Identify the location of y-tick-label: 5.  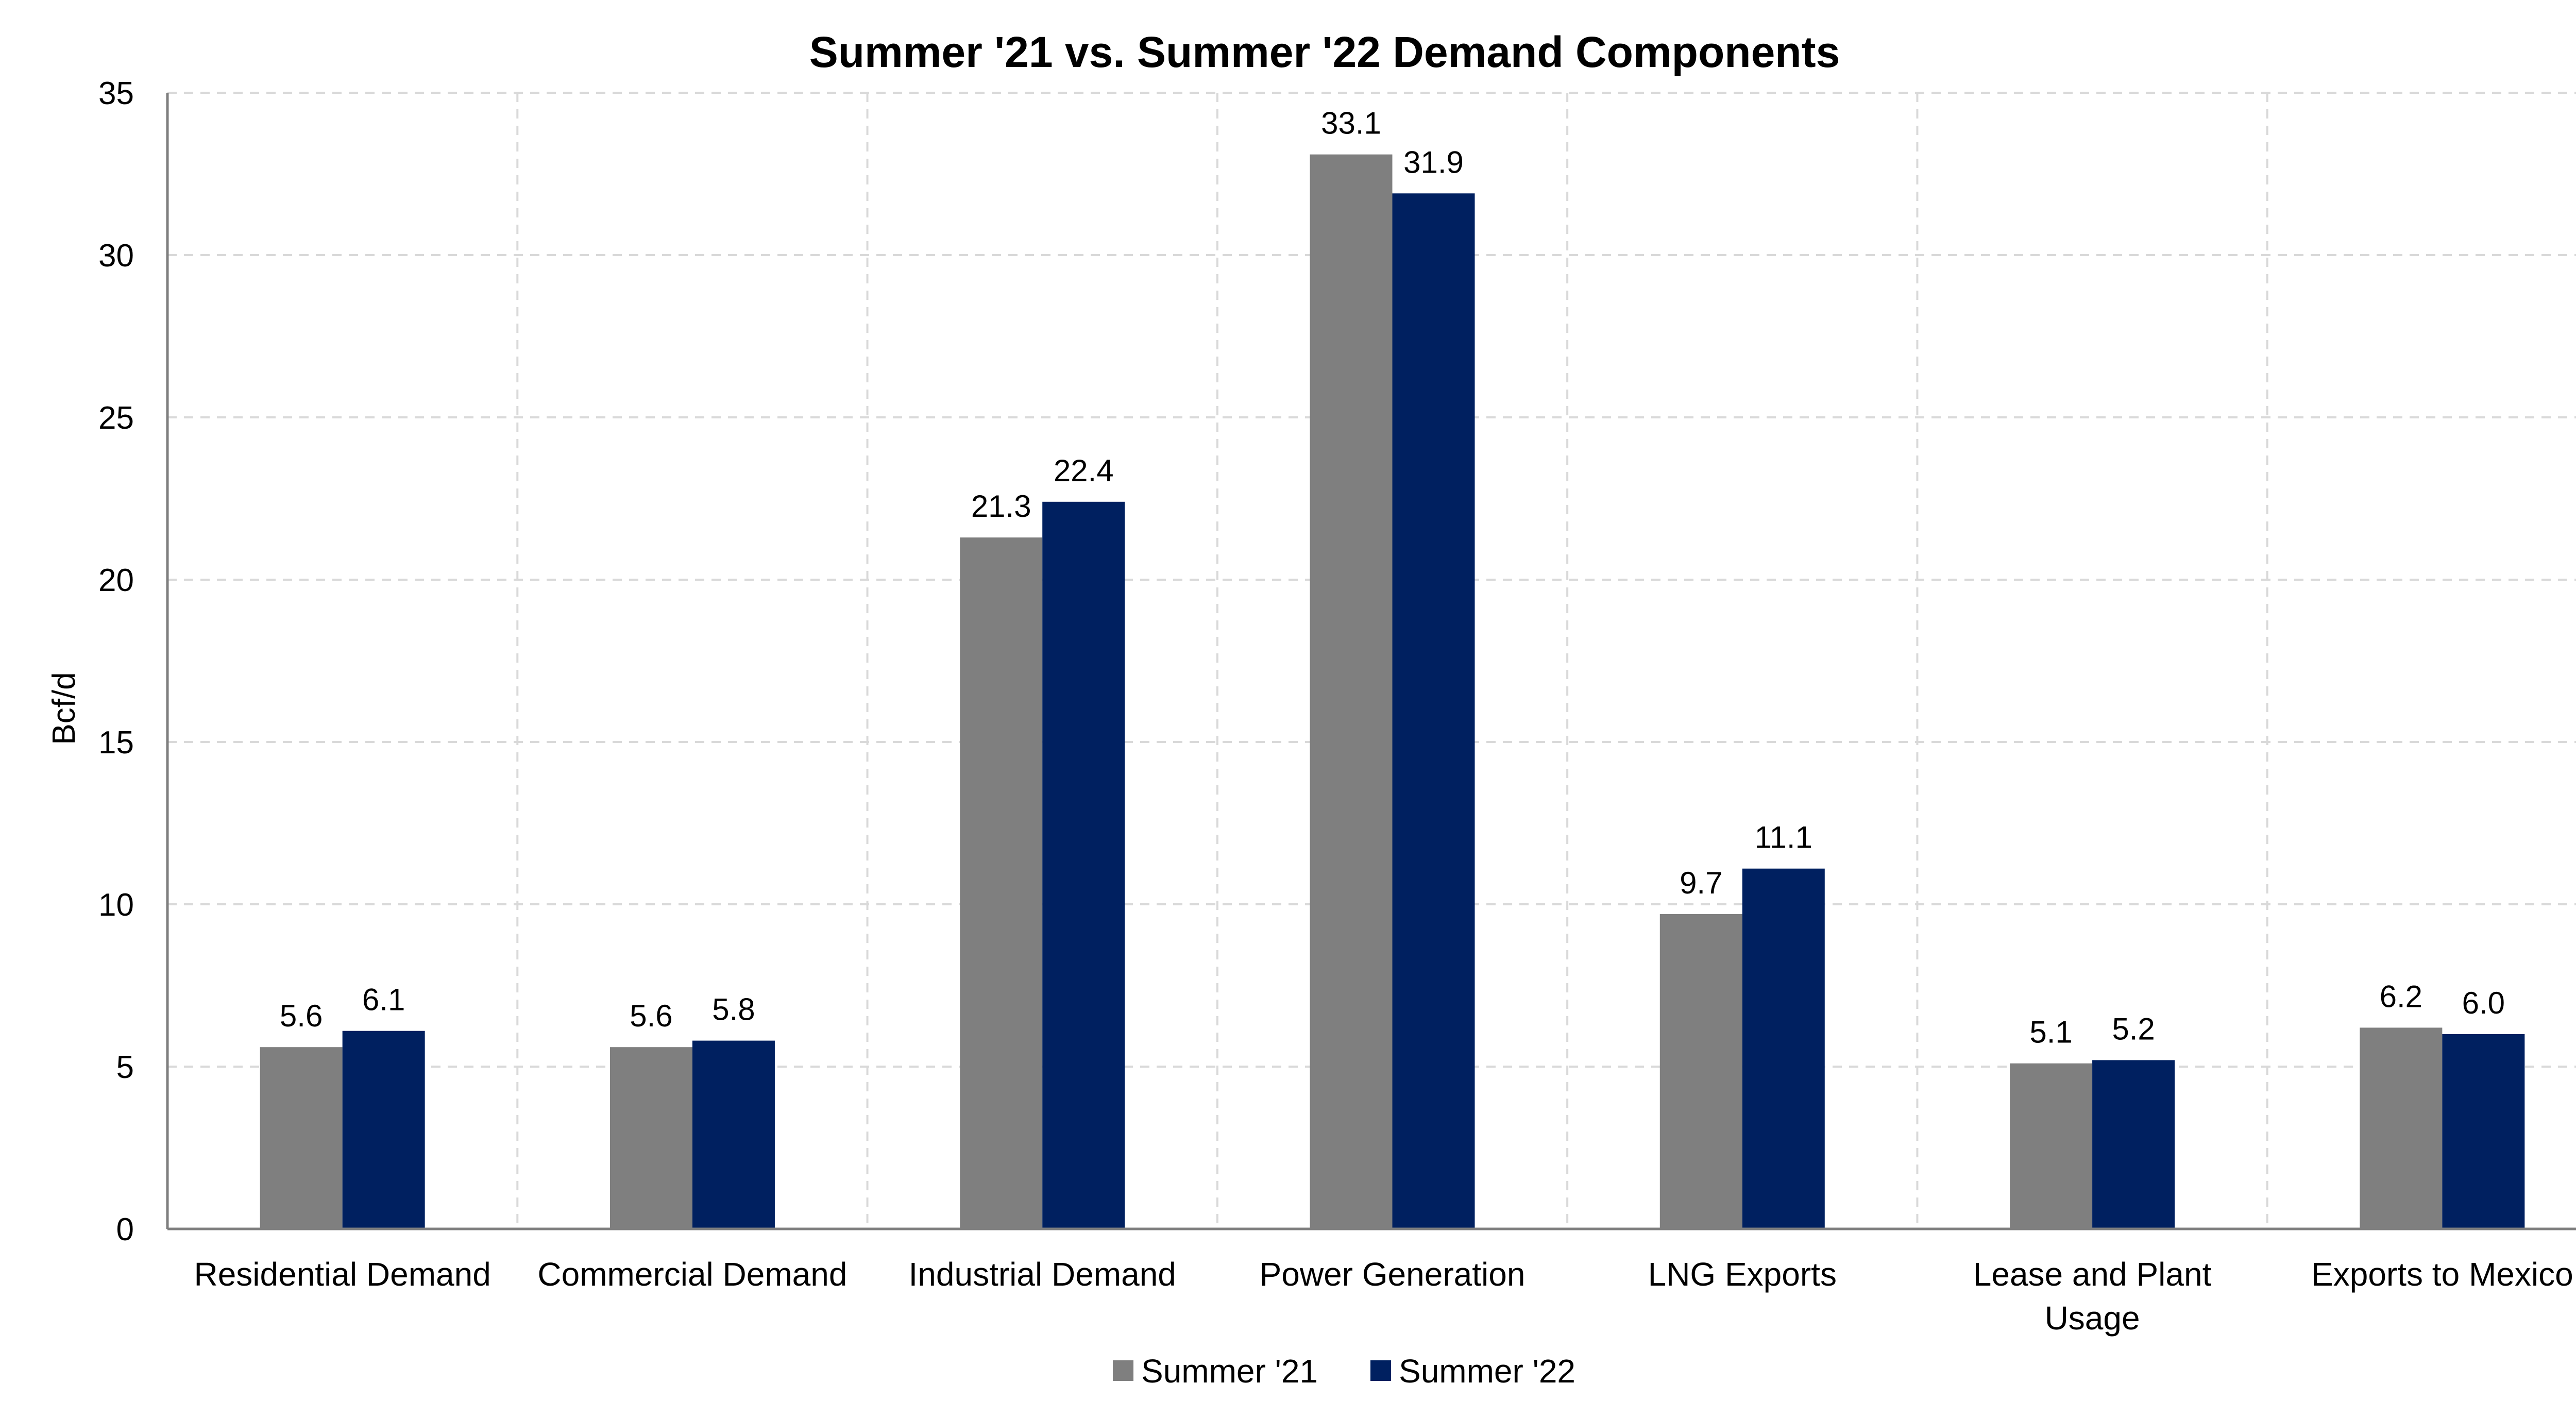
(125, 1068).